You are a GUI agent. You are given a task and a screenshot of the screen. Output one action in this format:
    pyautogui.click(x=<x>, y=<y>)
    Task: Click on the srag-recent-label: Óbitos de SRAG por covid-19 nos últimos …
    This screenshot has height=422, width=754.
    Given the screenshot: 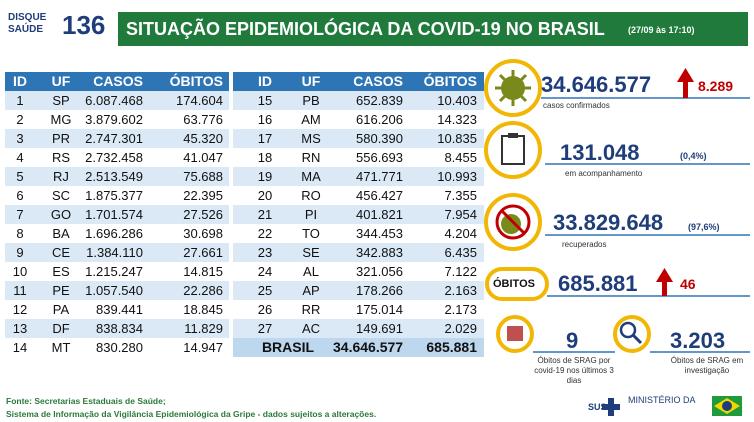 What is the action you would take?
    pyautogui.click(x=574, y=370)
    